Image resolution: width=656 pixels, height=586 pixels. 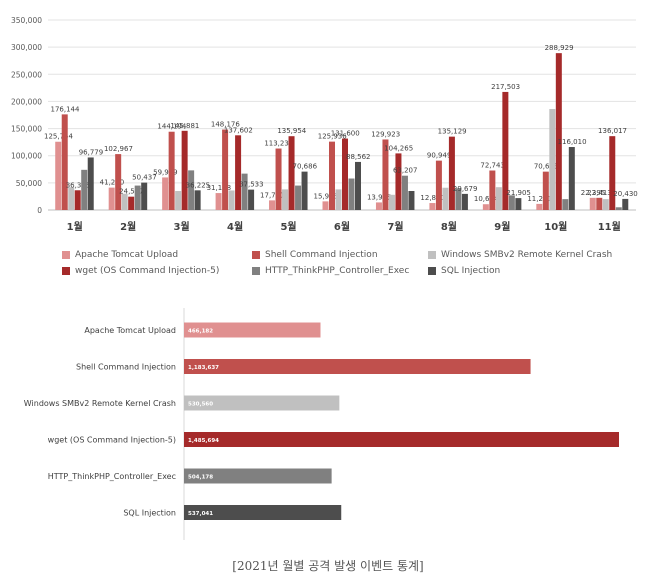 I want to click on data-label: 12,801, so click(x=432, y=198).